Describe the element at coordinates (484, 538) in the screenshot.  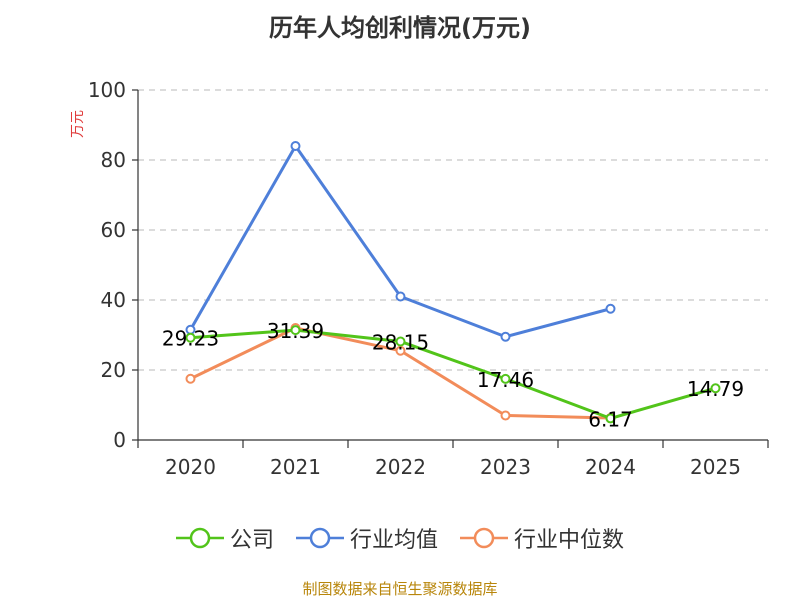
I see `legend-swatch-industry-median-icon` at that location.